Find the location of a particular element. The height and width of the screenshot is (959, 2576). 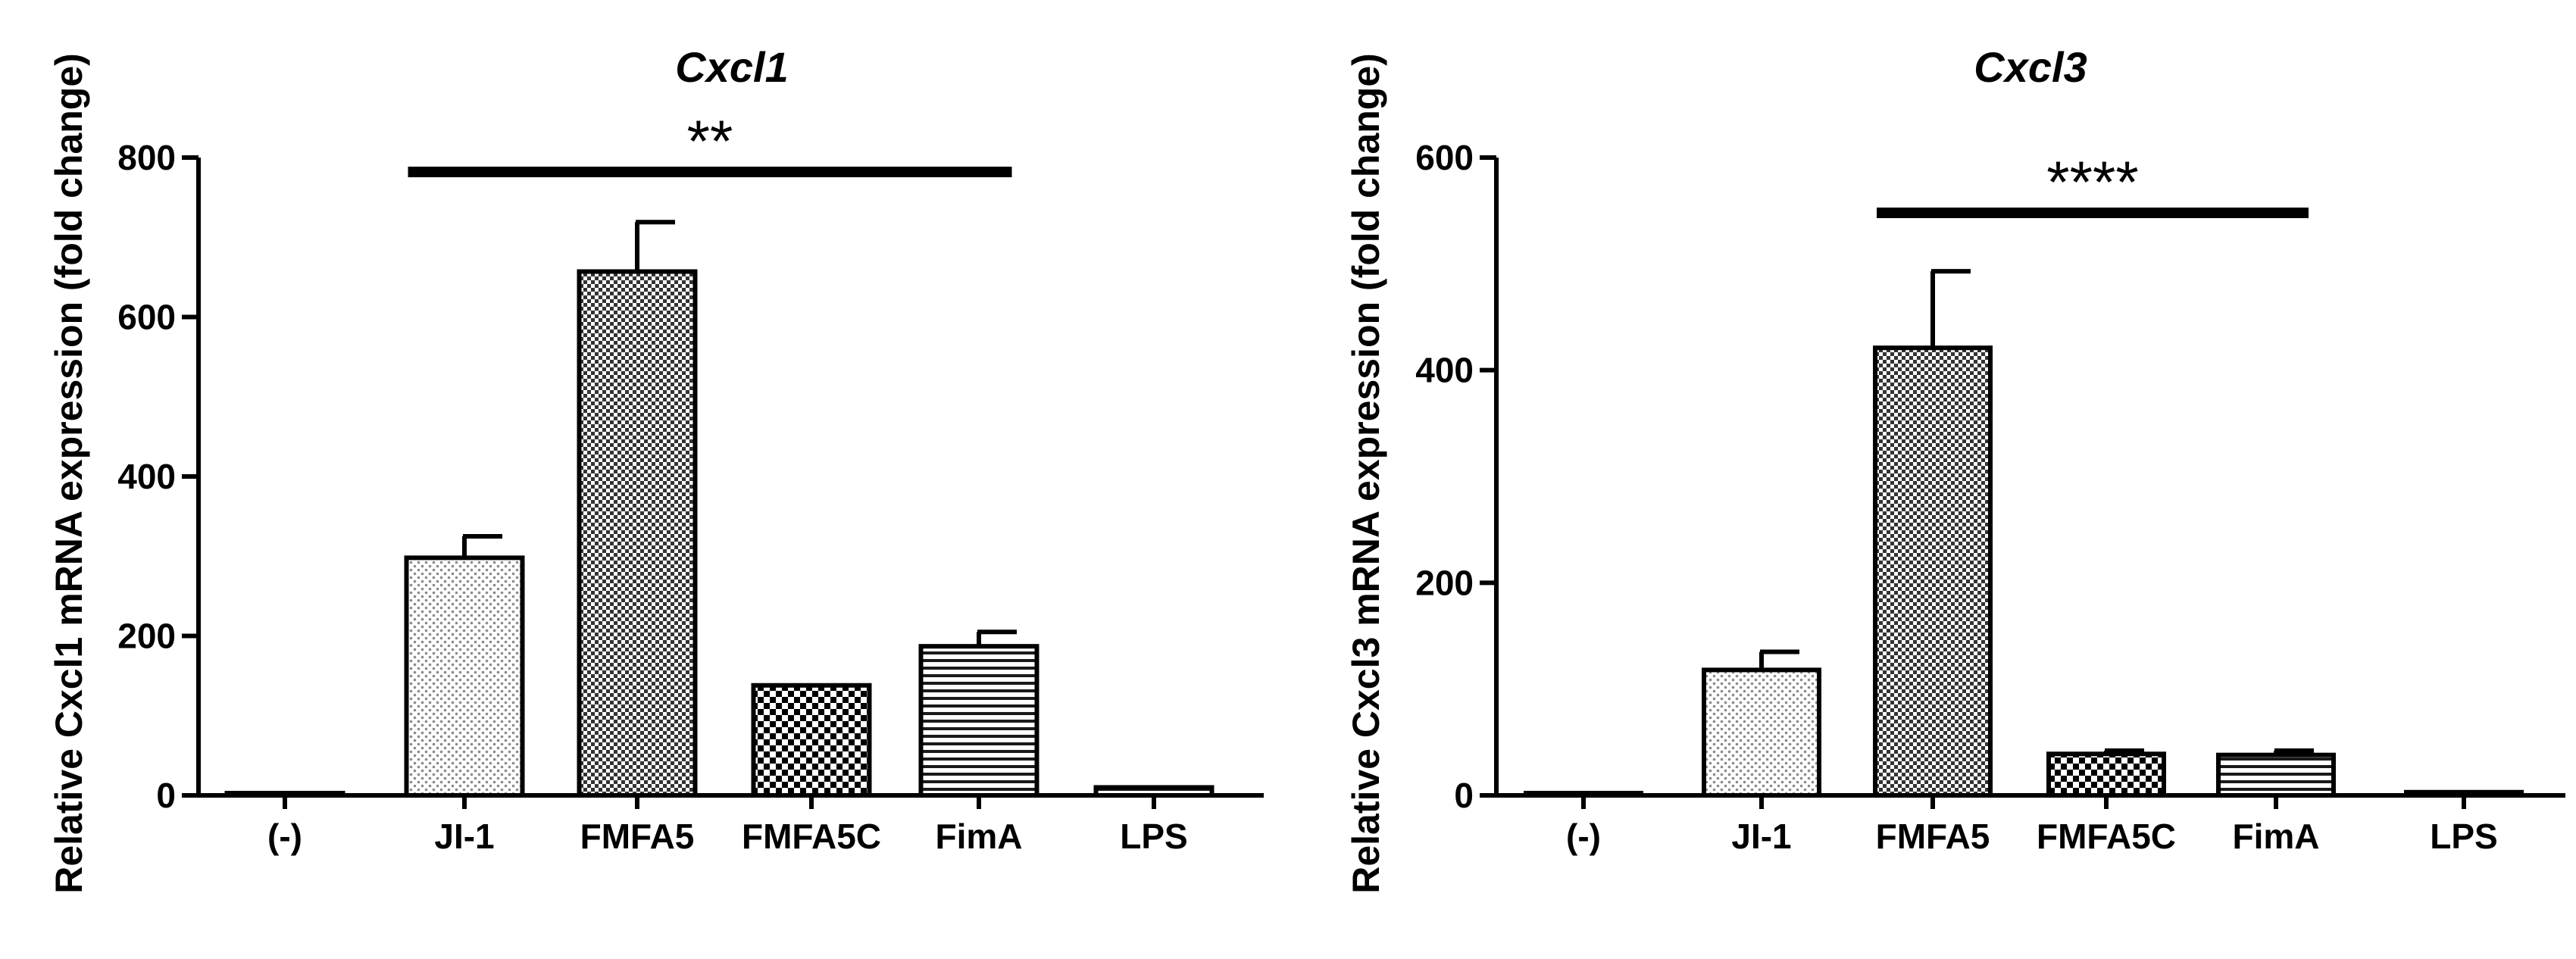

chart-title: Cxcl1 is located at coordinates (731, 67).